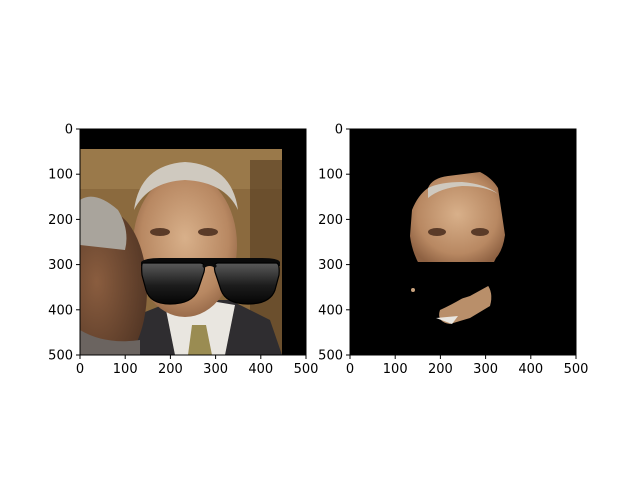  I want to click on right-y-tick-label: 500, so click(330, 356).